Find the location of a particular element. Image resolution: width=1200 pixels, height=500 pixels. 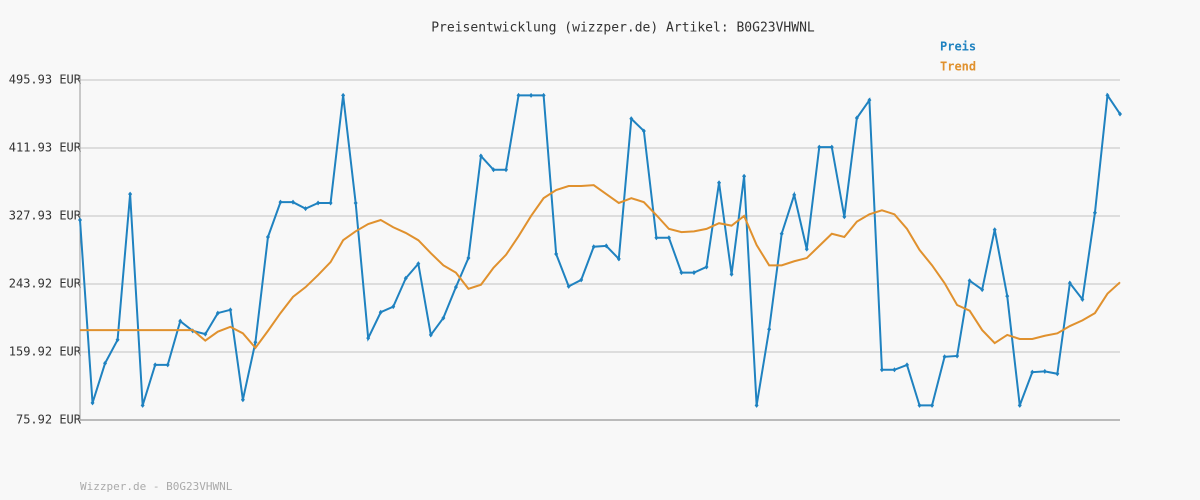

y-tick-label: 411.93 EUR is located at coordinates (45, 147).